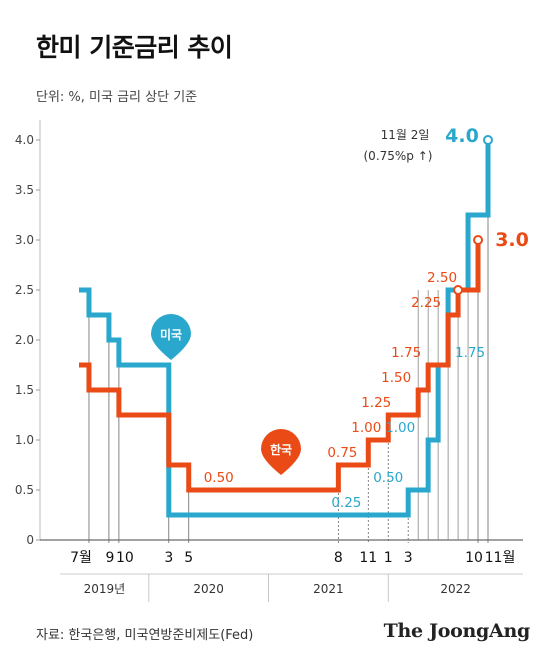 This screenshot has width=560, height=667. Describe the element at coordinates (342, 453) in the screenshot. I see `kr-value-label: 0.75` at that location.